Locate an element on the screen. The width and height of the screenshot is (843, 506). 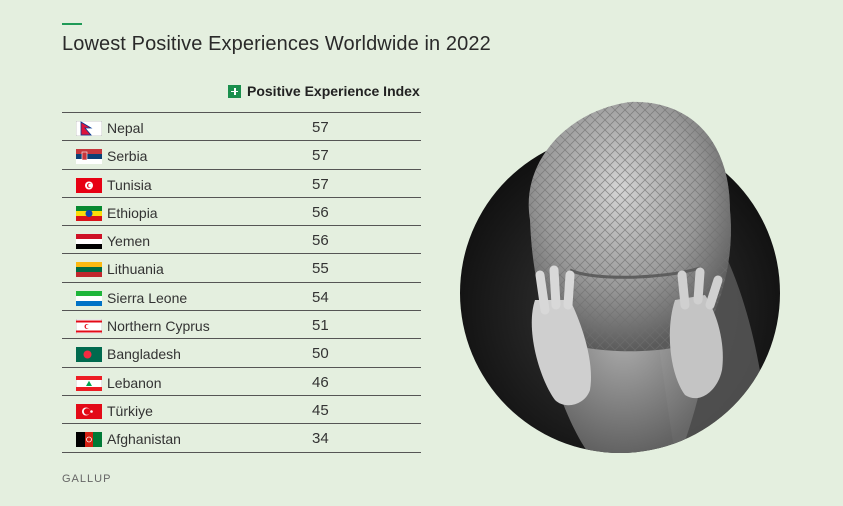
table-row: Sierra Leone 54 is located at coordinates (241, 297).